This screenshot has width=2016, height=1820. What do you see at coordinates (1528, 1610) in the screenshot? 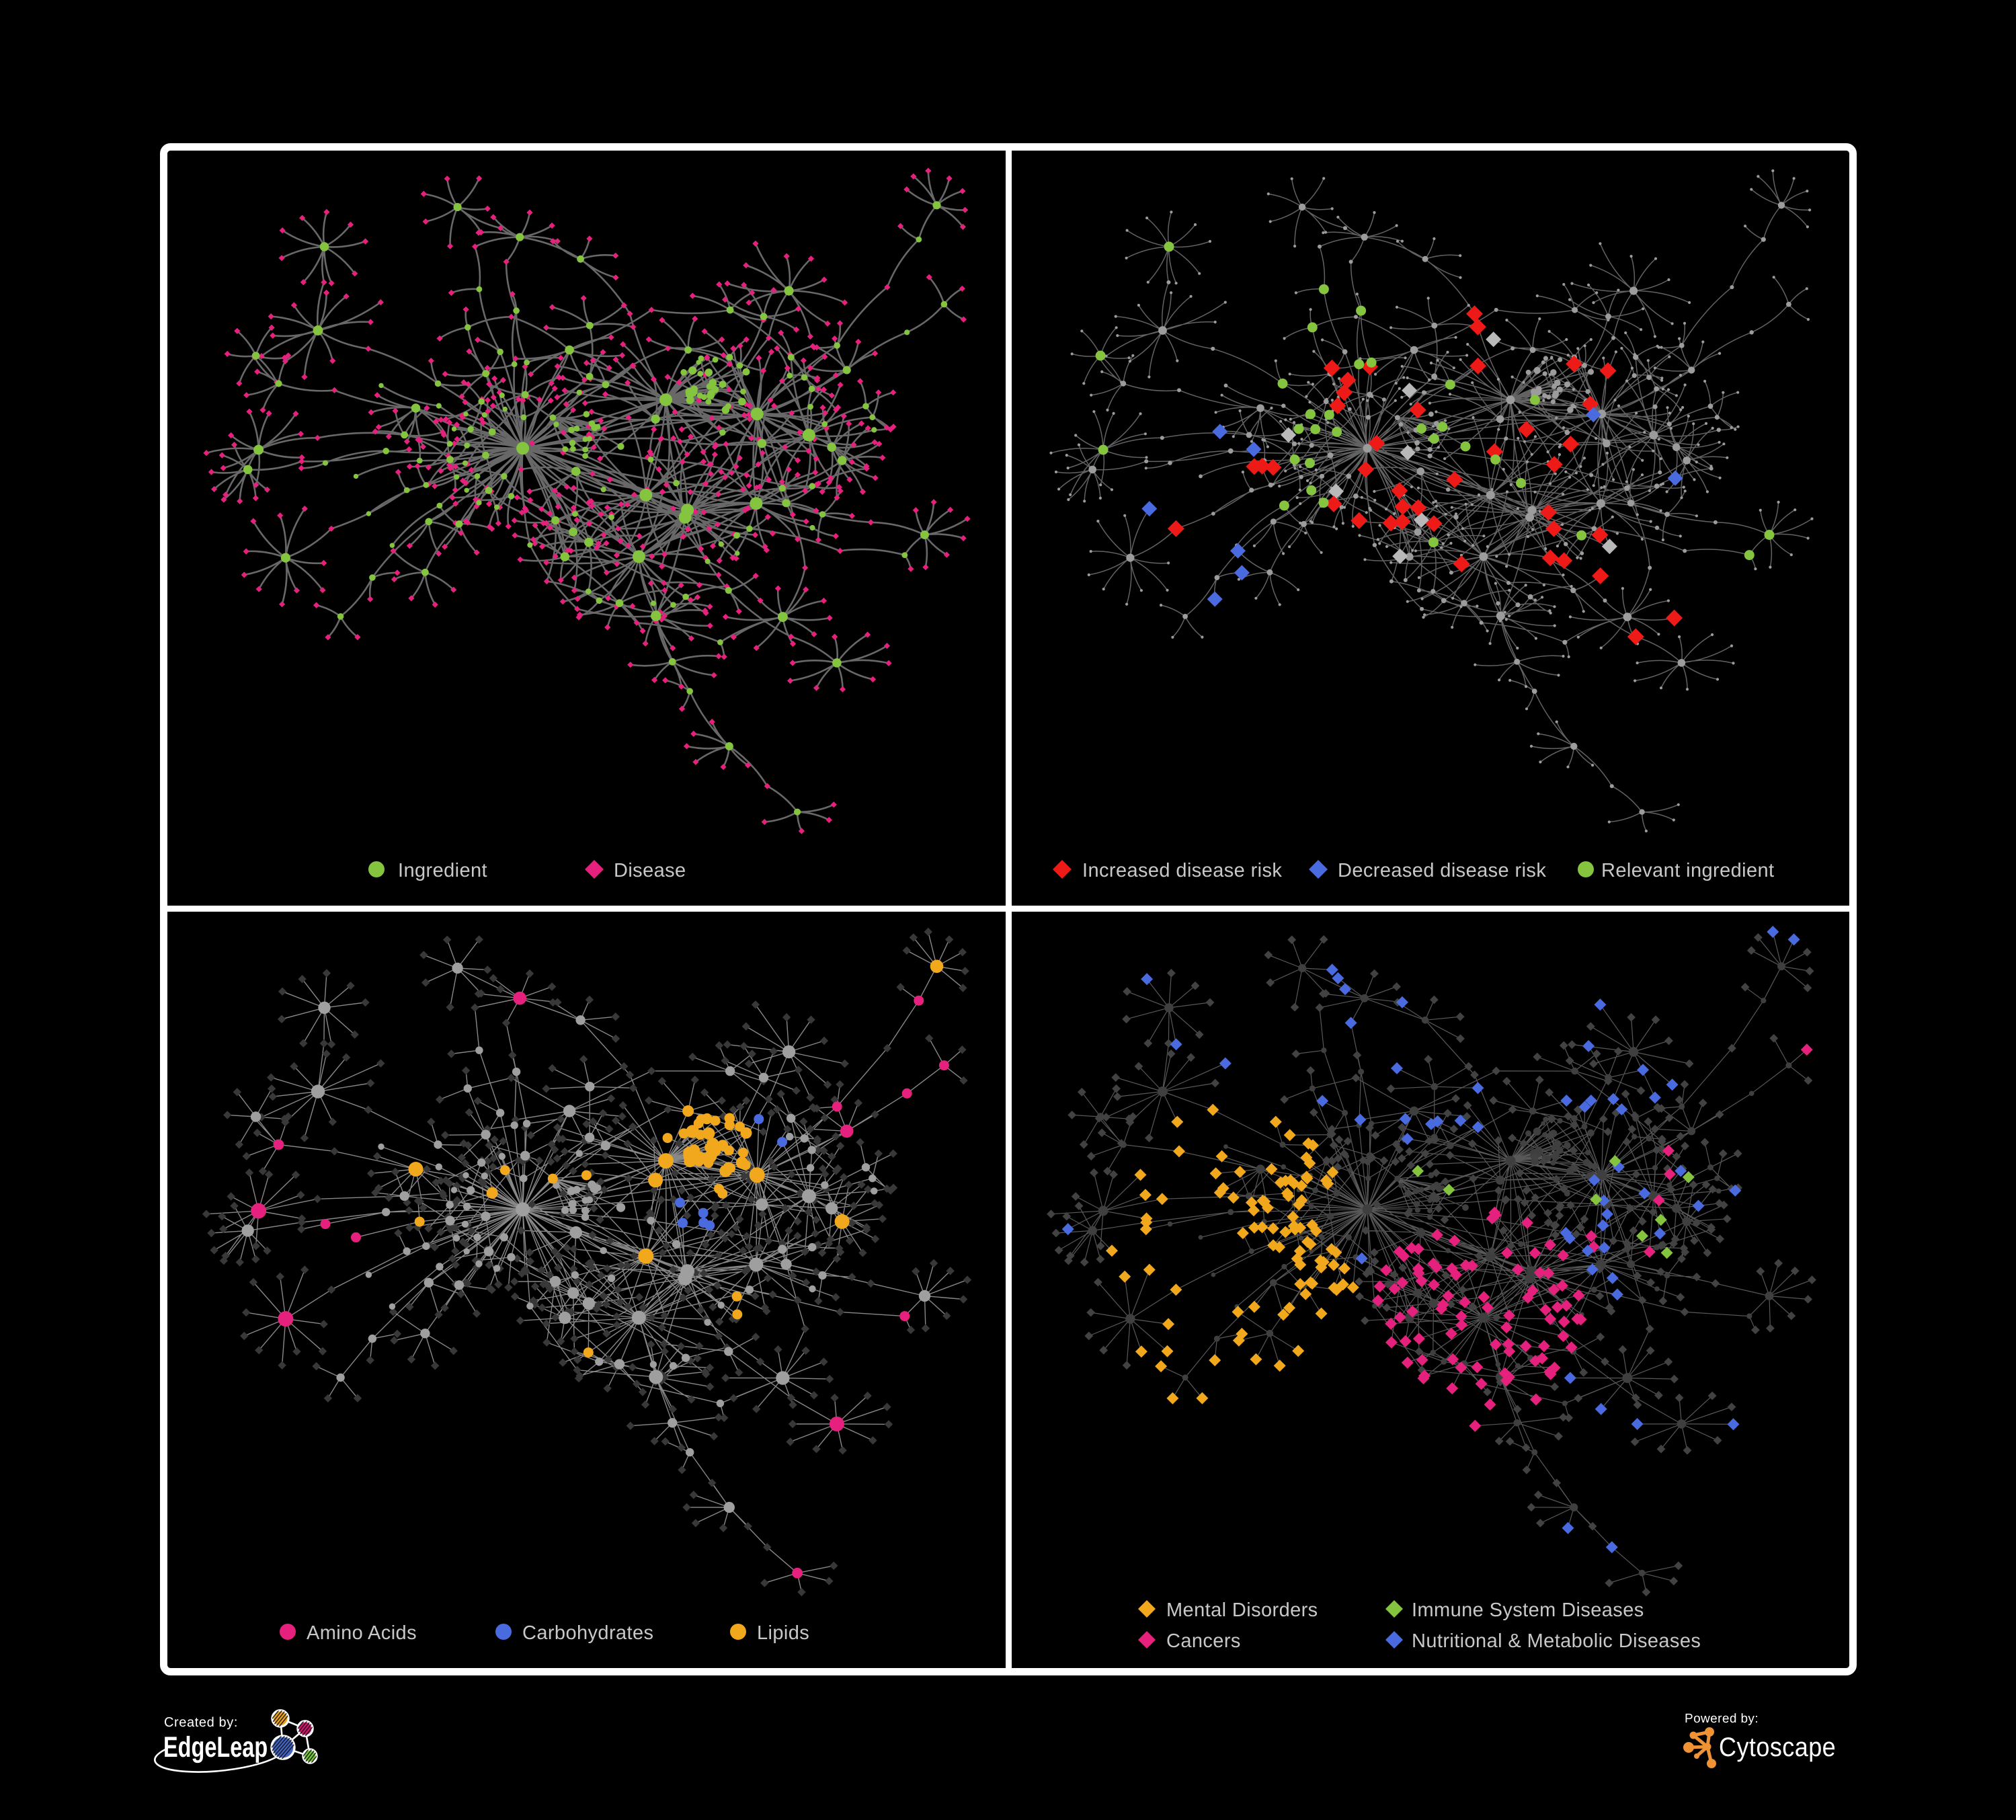
I see `svg-text: Immune System Diseases` at bounding box center [1528, 1610].